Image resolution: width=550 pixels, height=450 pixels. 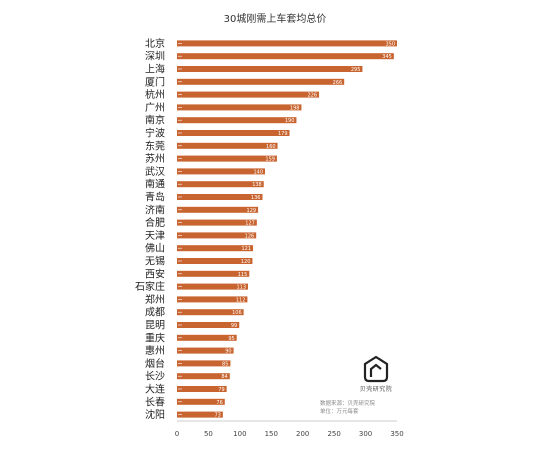 I want to click on bar-长春, so click(x=201, y=401).